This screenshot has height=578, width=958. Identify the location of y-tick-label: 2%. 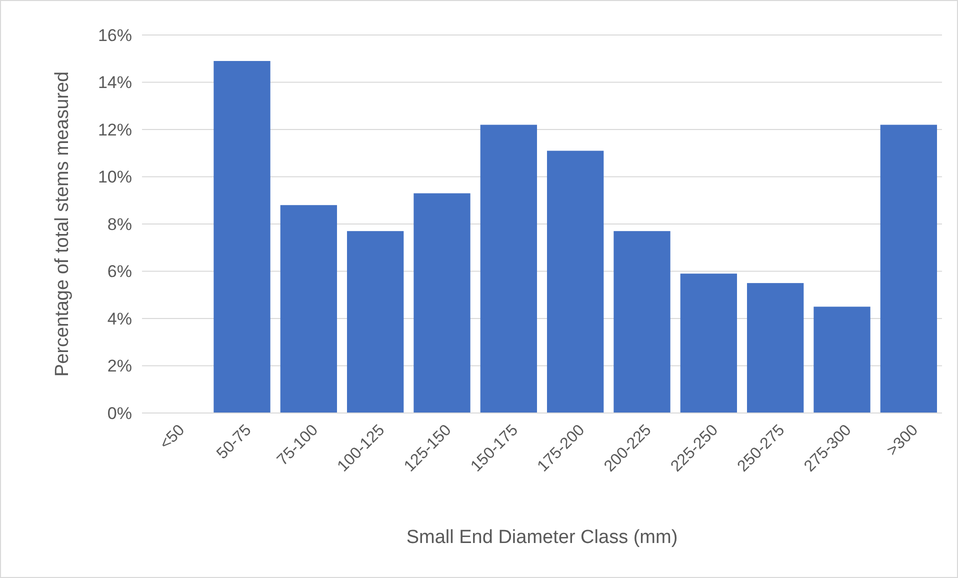
(119, 366).